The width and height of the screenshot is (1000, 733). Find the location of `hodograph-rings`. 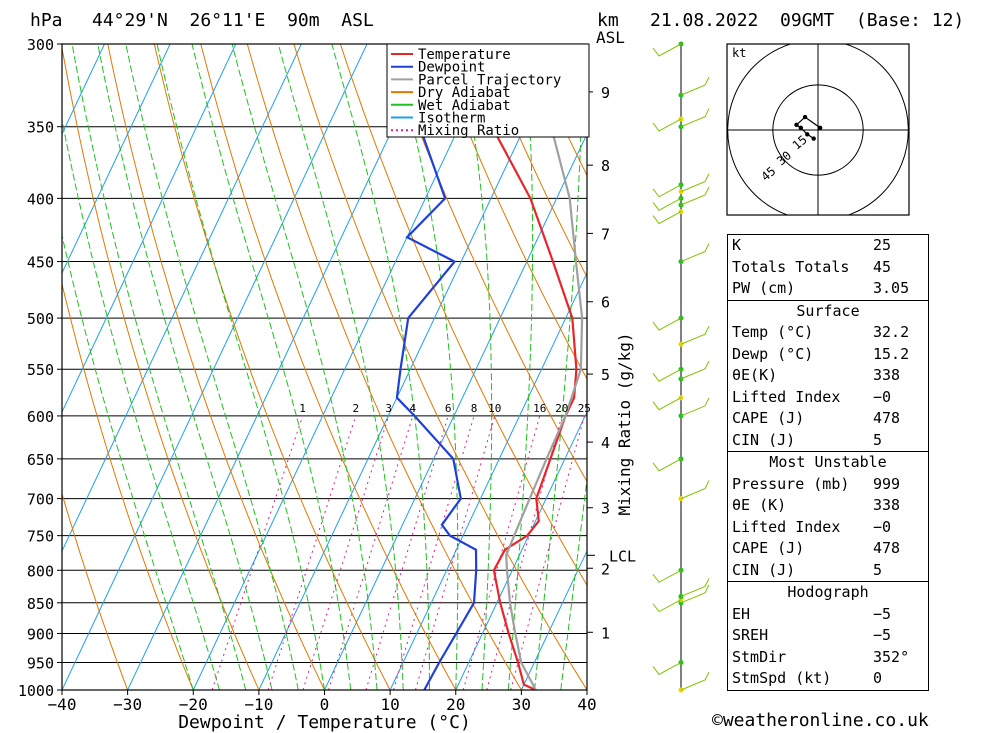

hodograph-rings is located at coordinates (818, 129).